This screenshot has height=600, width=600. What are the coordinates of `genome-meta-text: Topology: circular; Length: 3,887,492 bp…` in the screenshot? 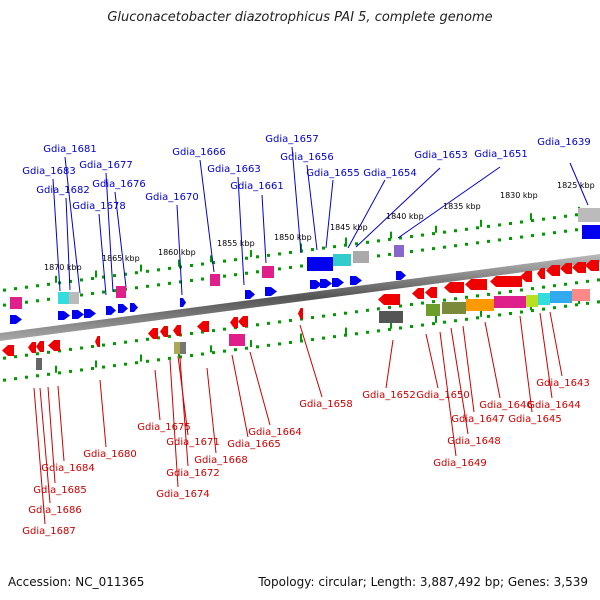 It's located at (423, 582).